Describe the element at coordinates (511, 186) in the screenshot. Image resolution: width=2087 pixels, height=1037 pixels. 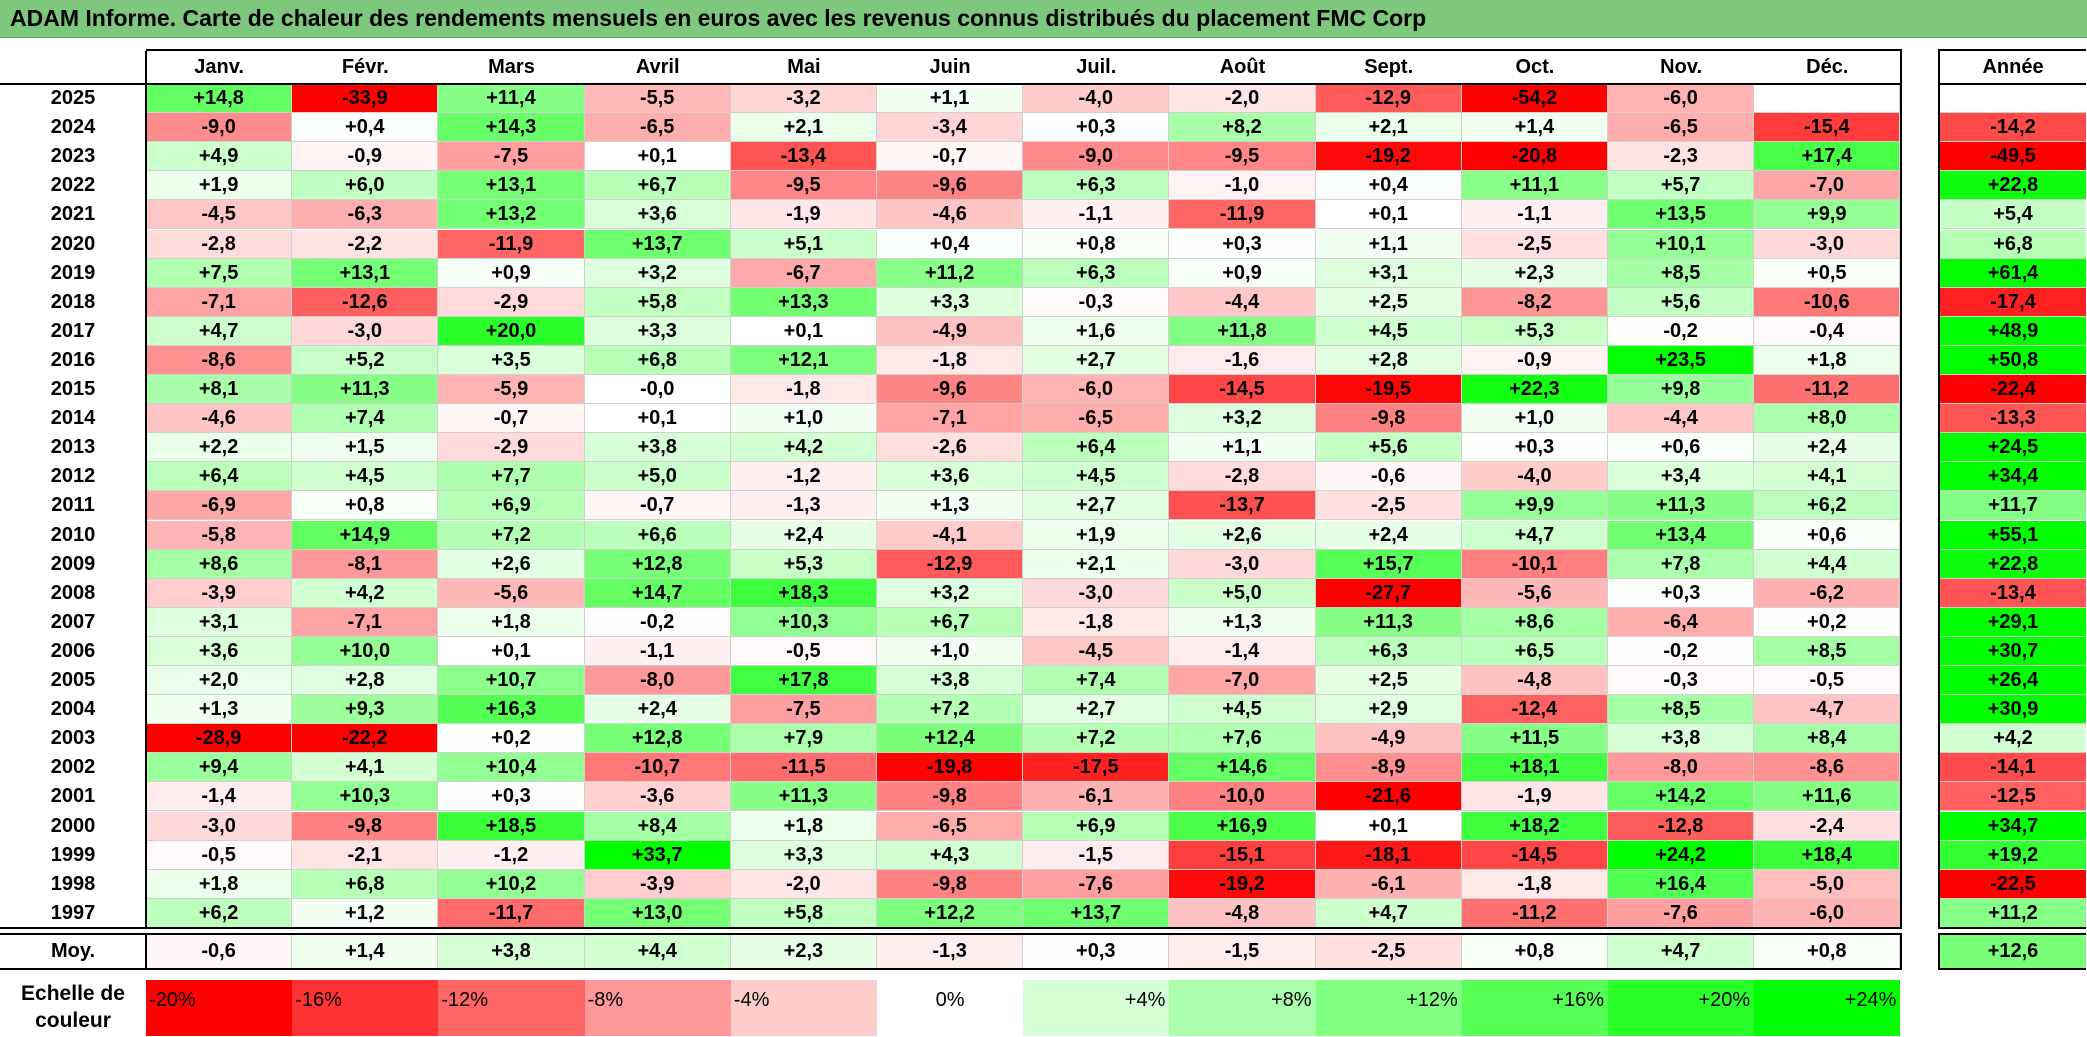
I see `heatmap-cell: +13,1` at that location.